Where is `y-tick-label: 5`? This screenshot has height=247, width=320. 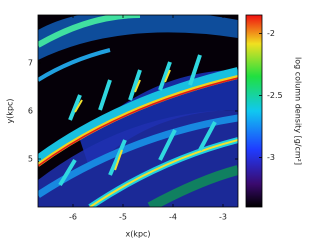
y-tick-label: 5 is located at coordinates (30, 159).